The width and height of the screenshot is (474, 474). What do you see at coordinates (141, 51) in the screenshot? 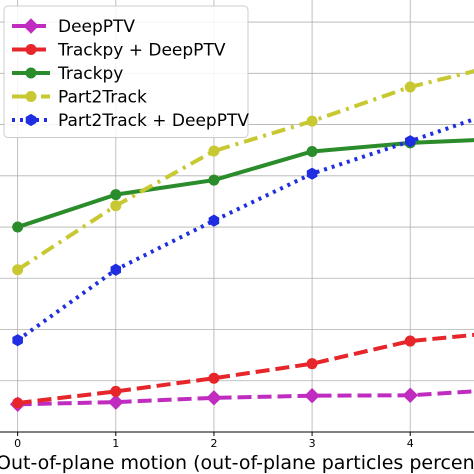
I see `legend-label-1: Trackpy + DeepPTV` at bounding box center [141, 51].